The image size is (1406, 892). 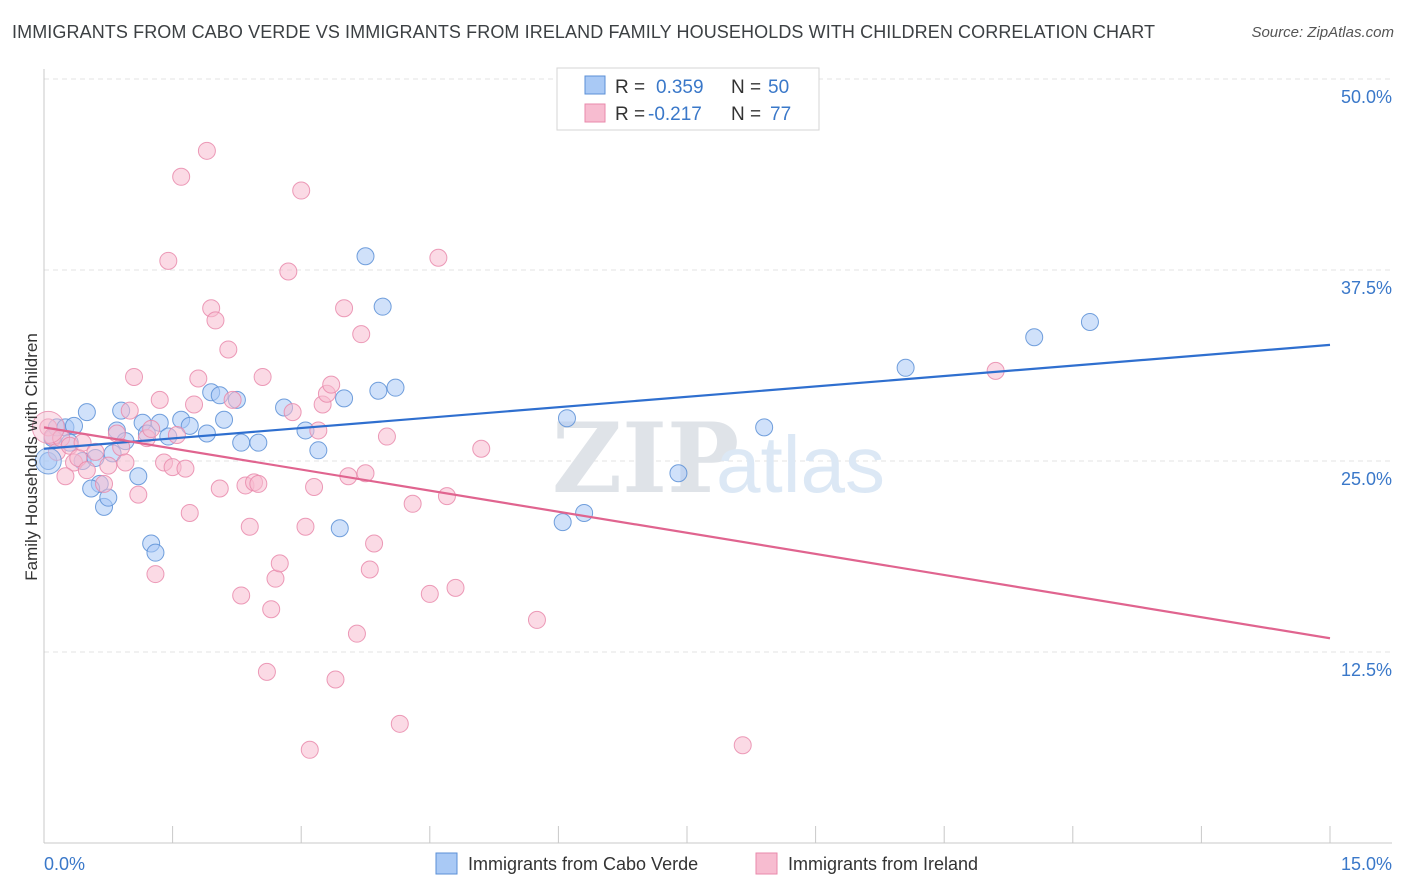 I want to click on legend-r-value-cabo-verde: 0.359, so click(x=680, y=87).